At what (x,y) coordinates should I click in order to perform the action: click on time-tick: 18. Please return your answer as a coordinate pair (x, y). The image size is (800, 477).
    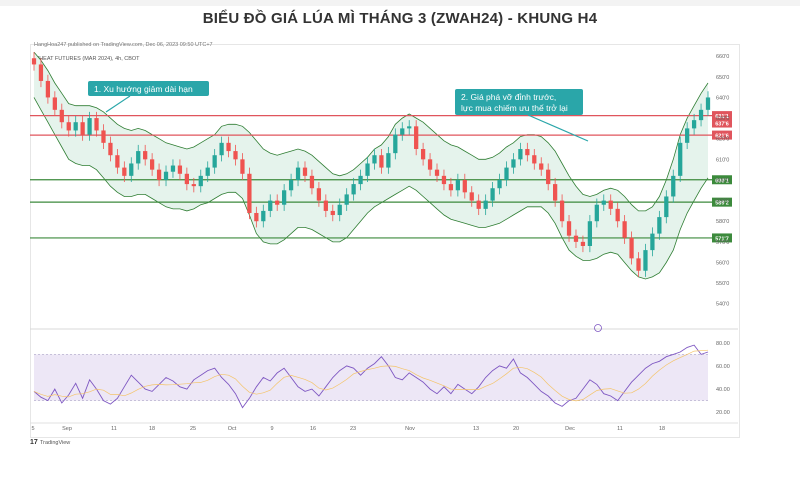
    Looking at the image, I should click on (662, 429).